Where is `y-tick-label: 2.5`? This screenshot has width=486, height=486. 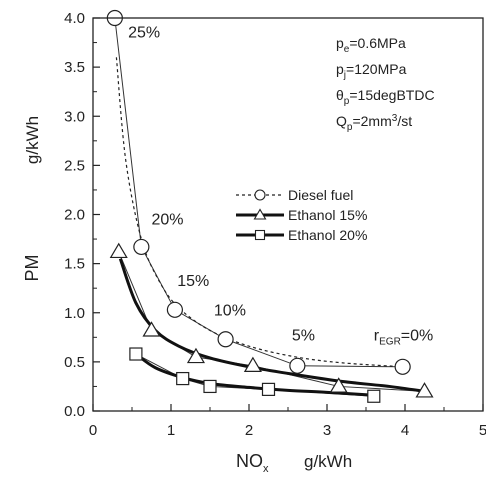 y-tick-label: 2.5 is located at coordinates (74, 165).